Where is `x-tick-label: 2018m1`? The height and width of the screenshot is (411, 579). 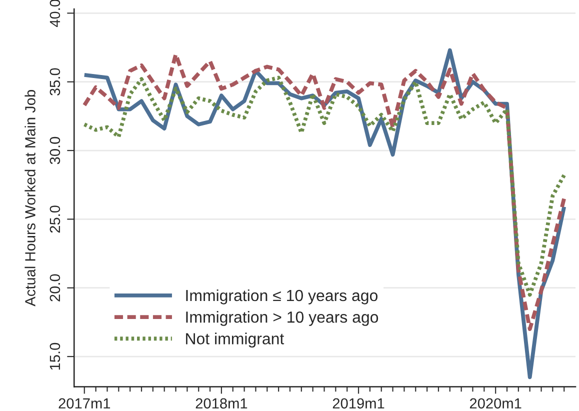 x-tick-label: 2018m1 is located at coordinates (222, 403).